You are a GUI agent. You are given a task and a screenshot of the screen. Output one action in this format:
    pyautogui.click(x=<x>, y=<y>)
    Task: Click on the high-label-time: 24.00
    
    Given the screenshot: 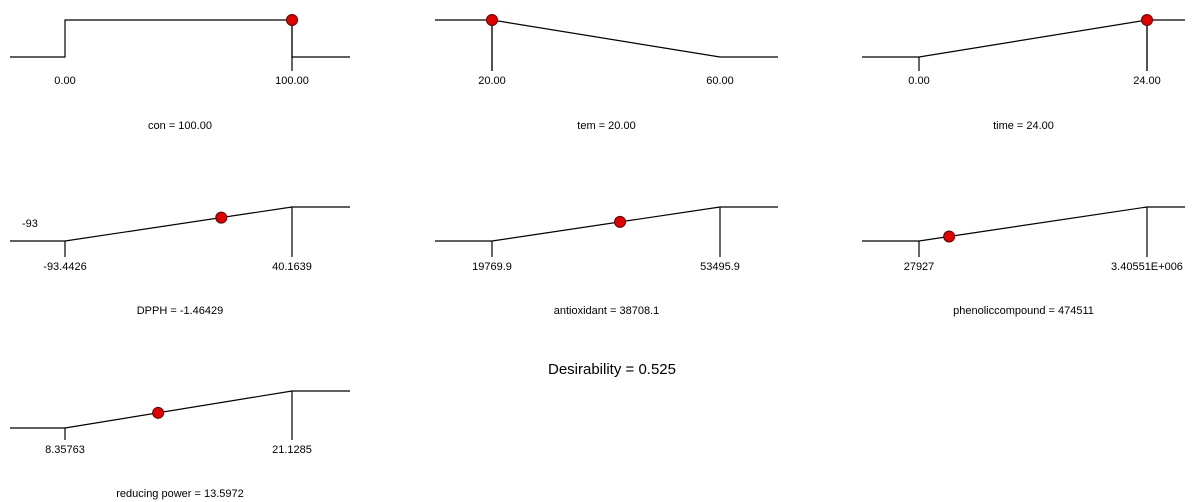 What is the action you would take?
    pyautogui.click(x=1147, y=81)
    